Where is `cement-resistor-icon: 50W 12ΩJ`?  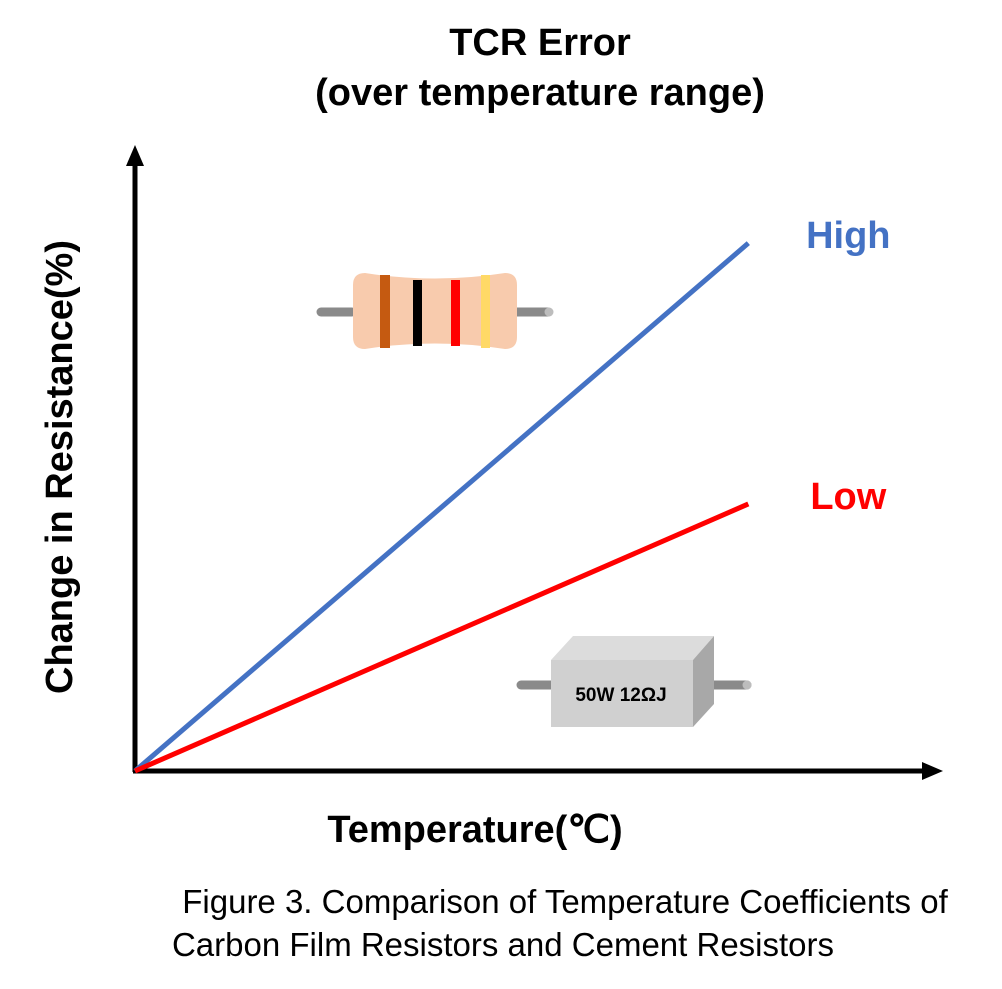
cement-resistor-icon: 50W 12ΩJ is located at coordinates (634, 681).